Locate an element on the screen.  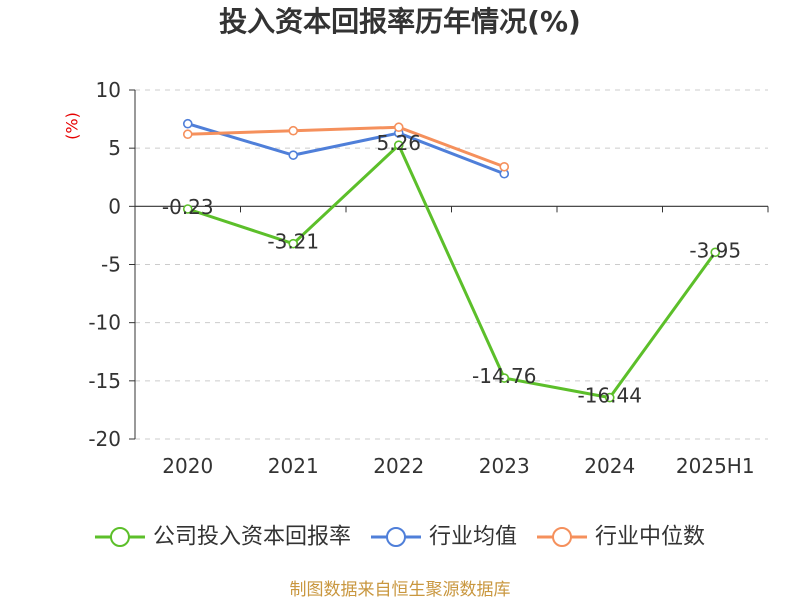
data-label: -3.95 is located at coordinates (715, 250).